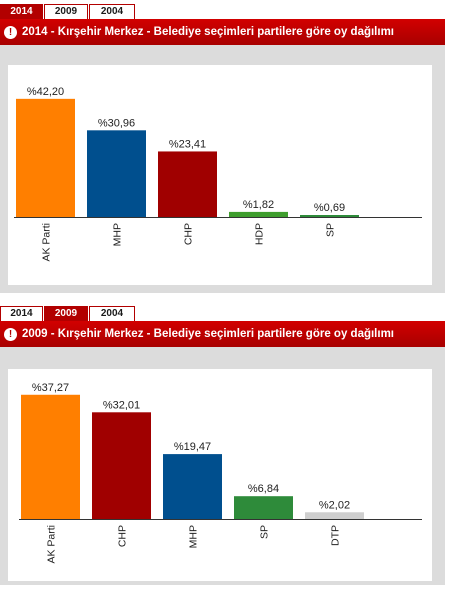 The width and height of the screenshot is (449, 600). What do you see at coordinates (260, 234) in the screenshot?
I see `category-label: HDP` at bounding box center [260, 234].